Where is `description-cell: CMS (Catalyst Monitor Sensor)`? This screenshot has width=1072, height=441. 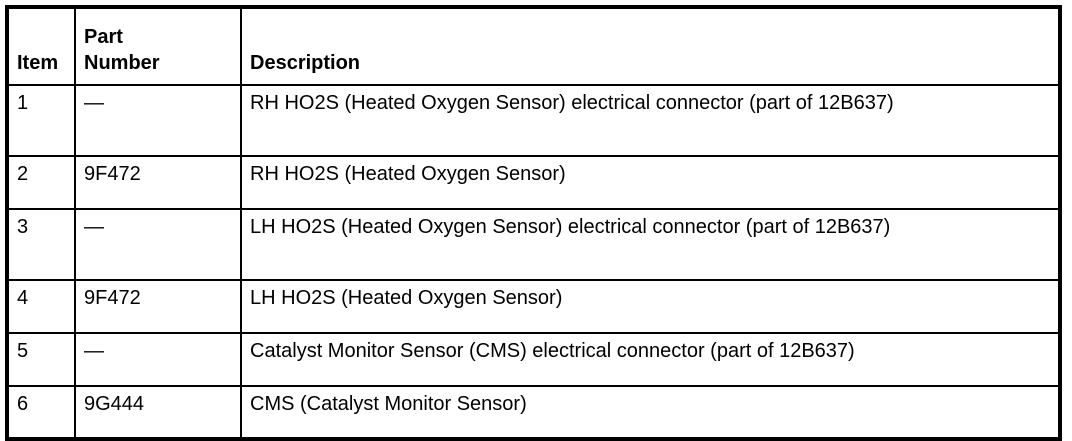 description-cell: CMS (Catalyst Monitor Sensor) is located at coordinates (650, 412).